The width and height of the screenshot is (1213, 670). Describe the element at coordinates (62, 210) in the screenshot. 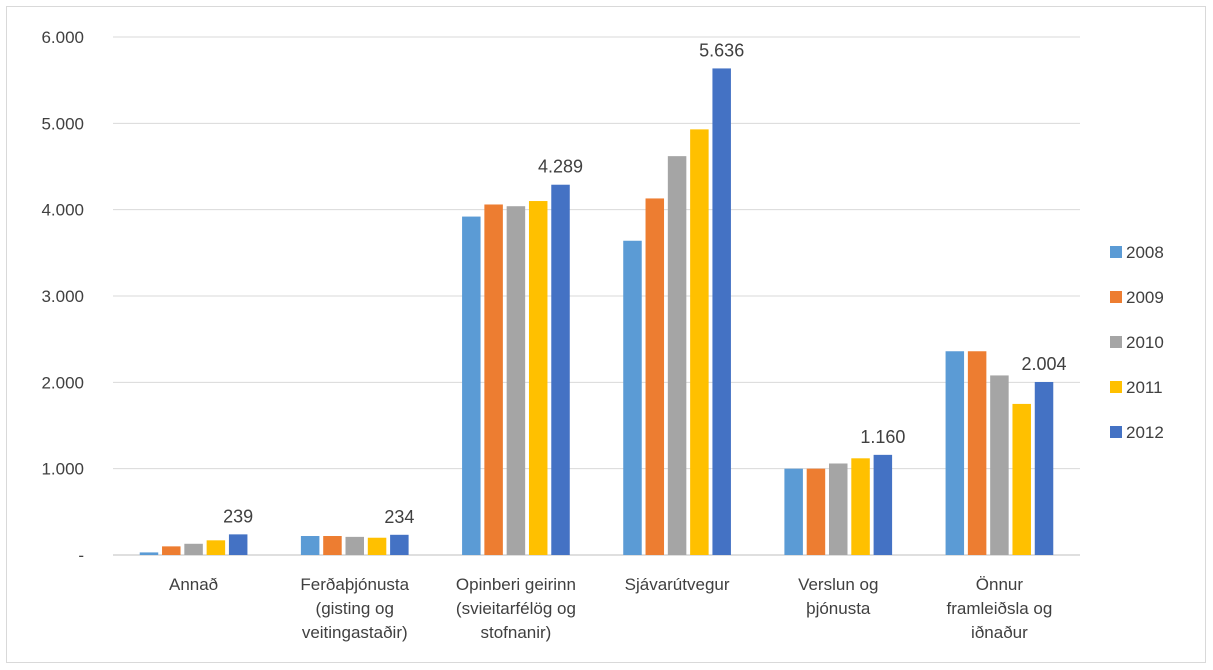

I see `y-tick-label: 4.000` at that location.